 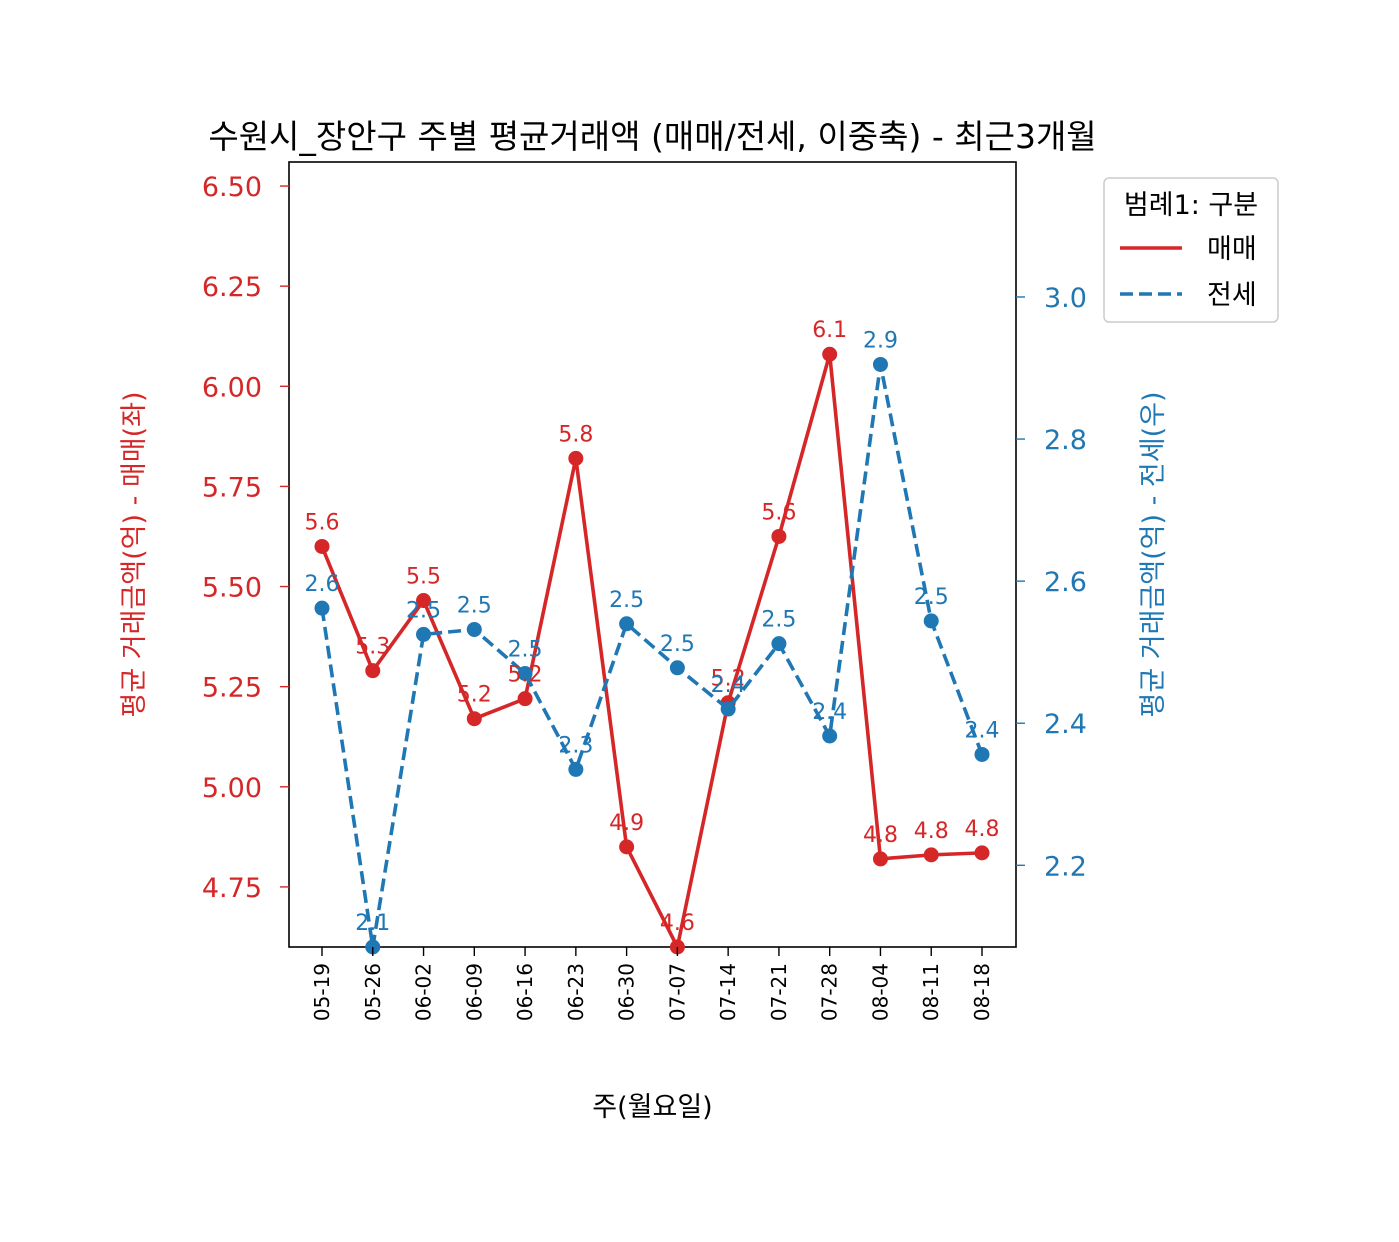 What do you see at coordinates (232, 588) in the screenshot?
I see `left-y-tick-label: 5.50` at bounding box center [232, 588].